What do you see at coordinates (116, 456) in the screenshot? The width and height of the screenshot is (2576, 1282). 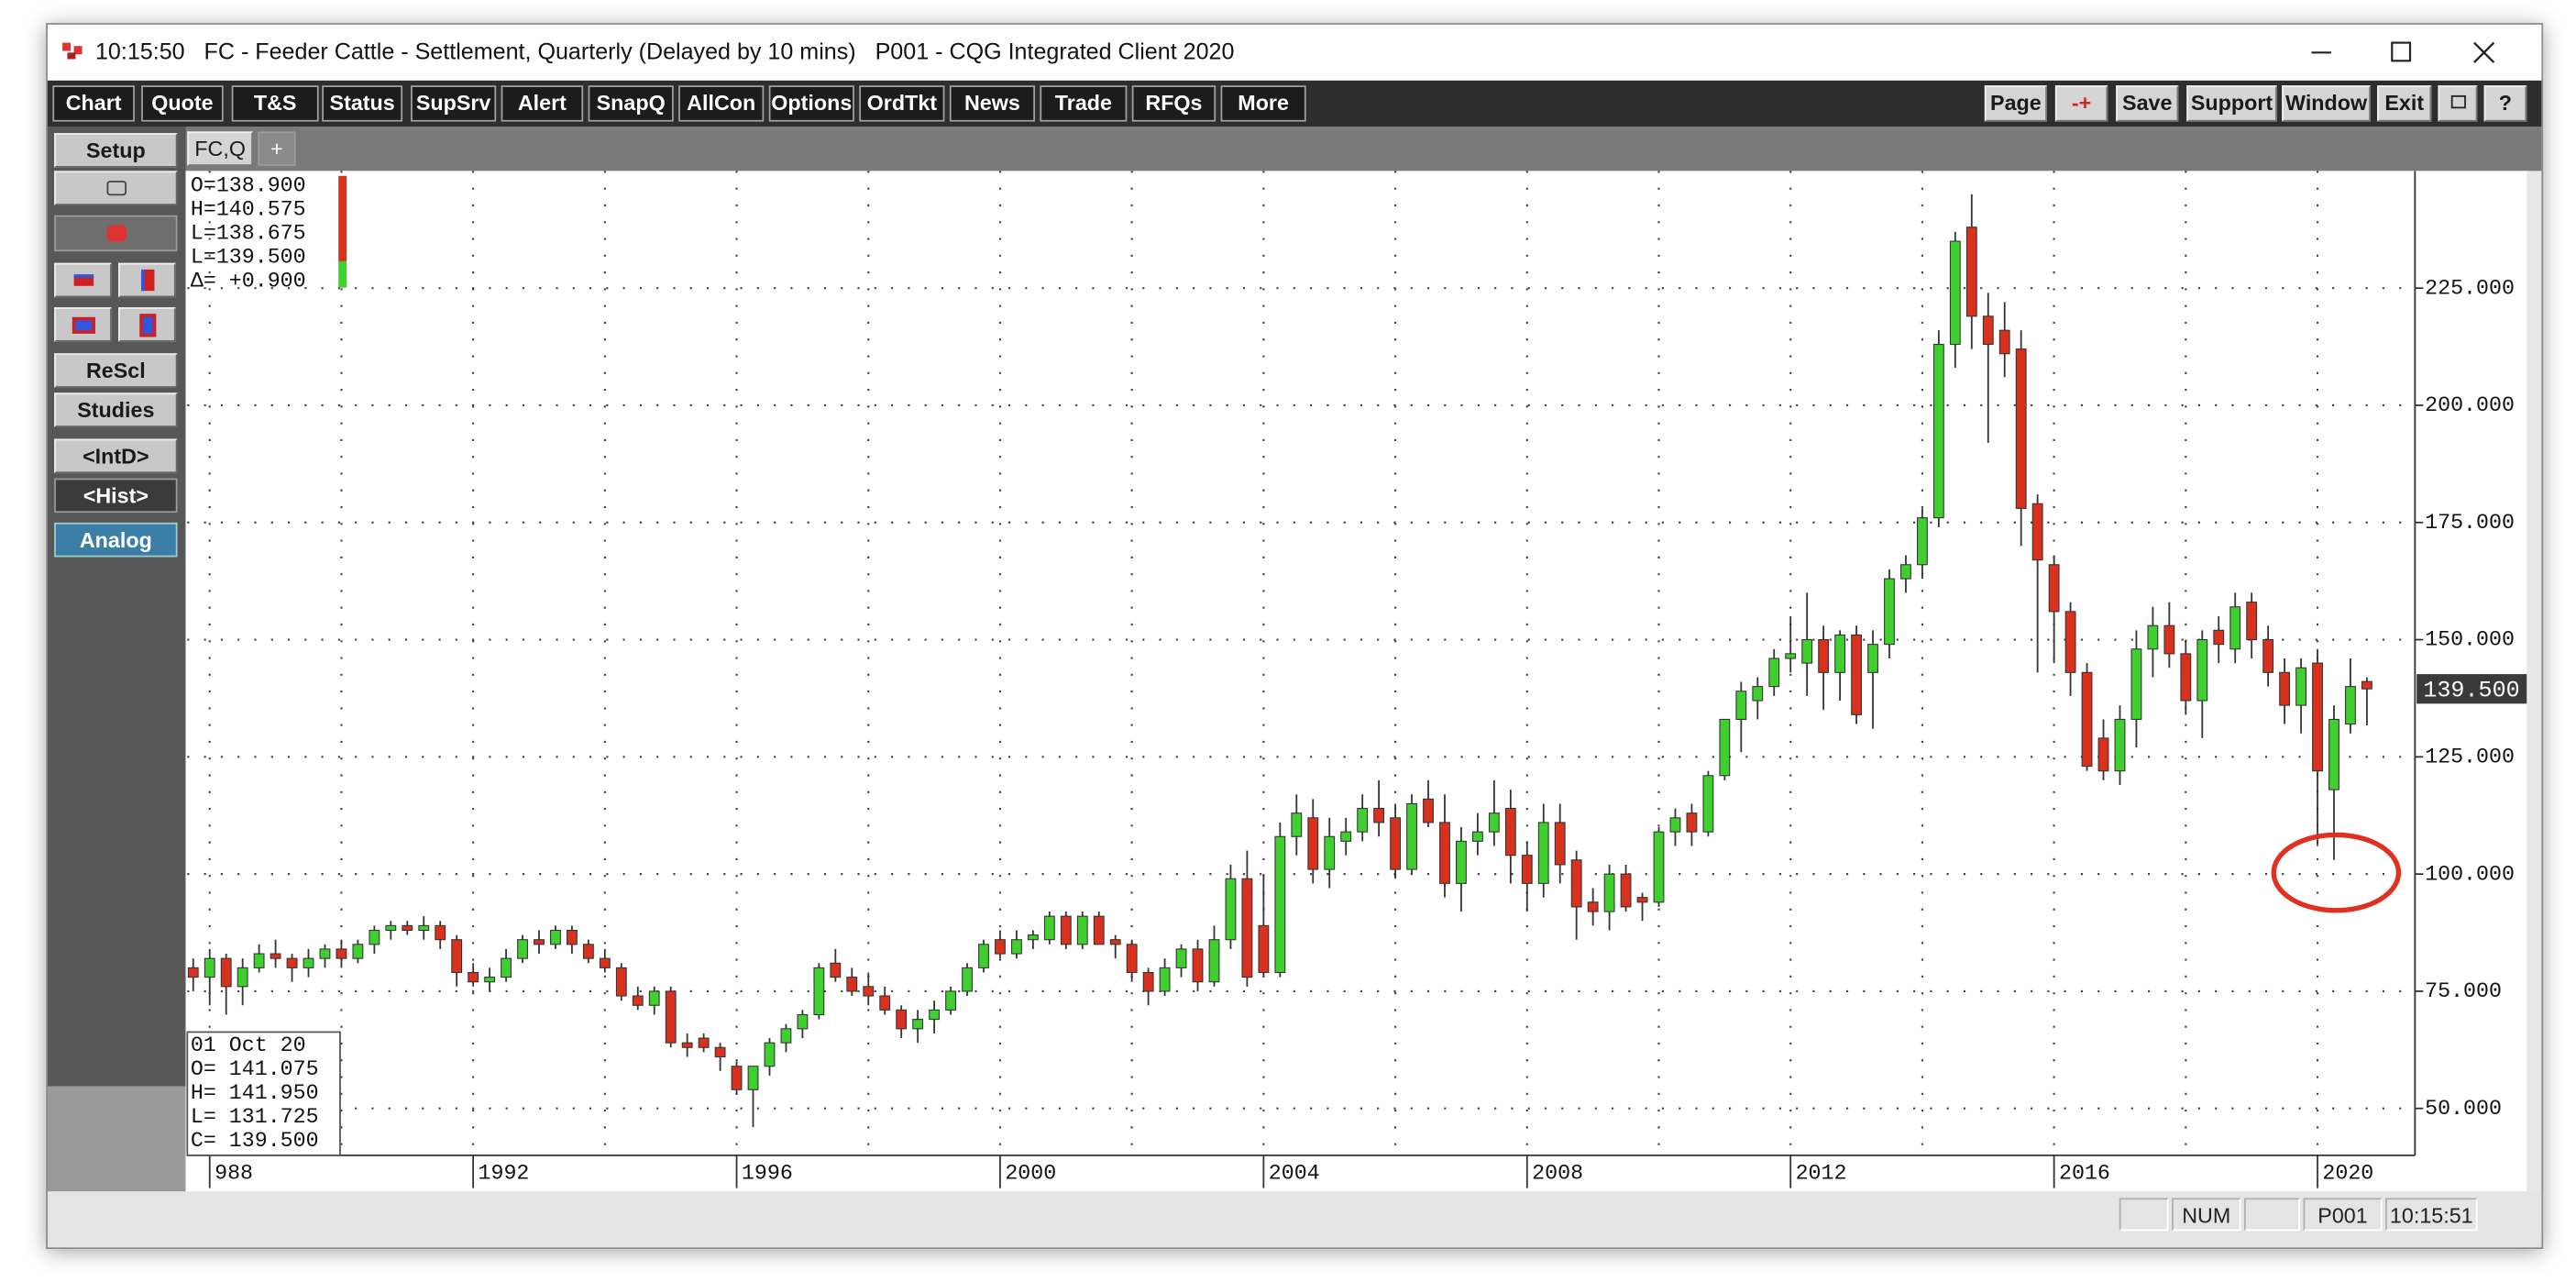 I see `sidebar-button: <IntD>` at bounding box center [116, 456].